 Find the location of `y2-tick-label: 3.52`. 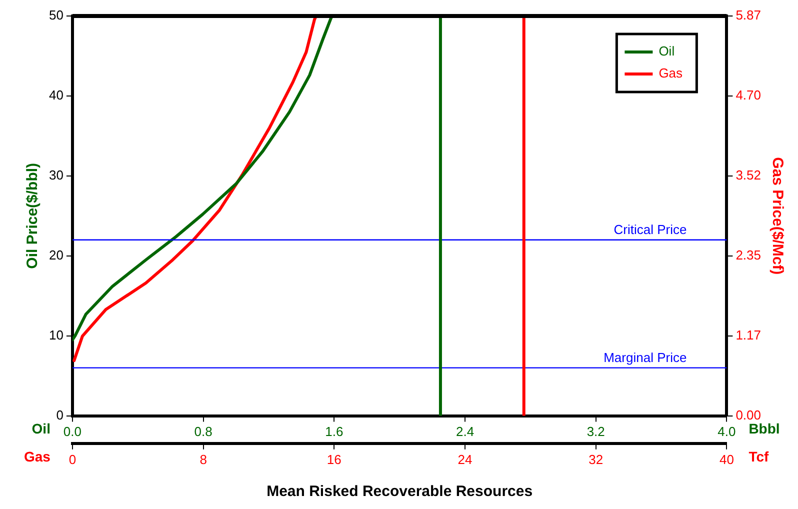

y2-tick-label: 3.52 is located at coordinates (749, 175).